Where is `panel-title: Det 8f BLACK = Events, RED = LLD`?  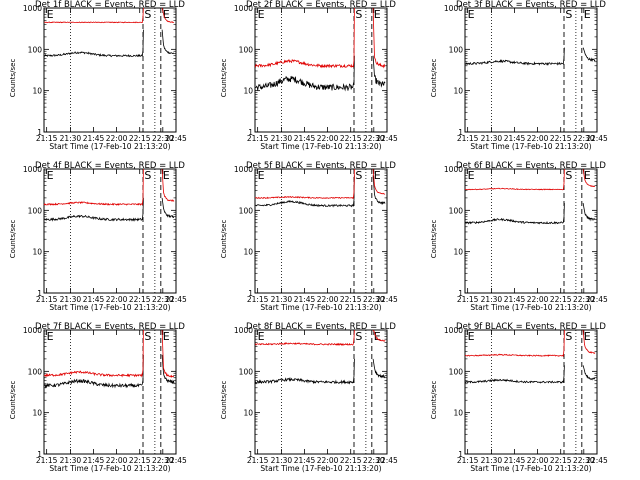 panel-title: Det 8f BLACK = Events, RED = LLD is located at coordinates (321, 327).